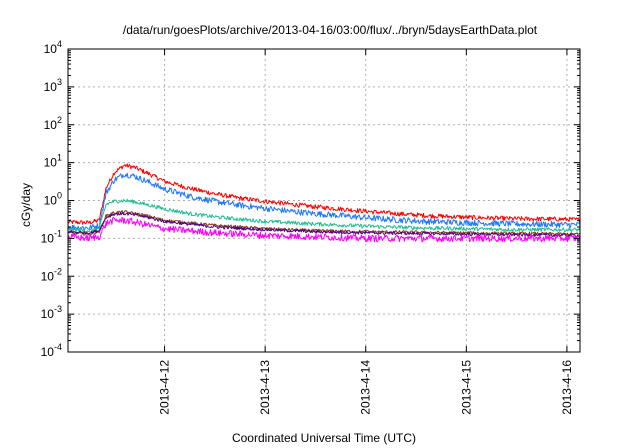  I want to click on y-tick-label: 10⁻⁴, so click(51, 350).